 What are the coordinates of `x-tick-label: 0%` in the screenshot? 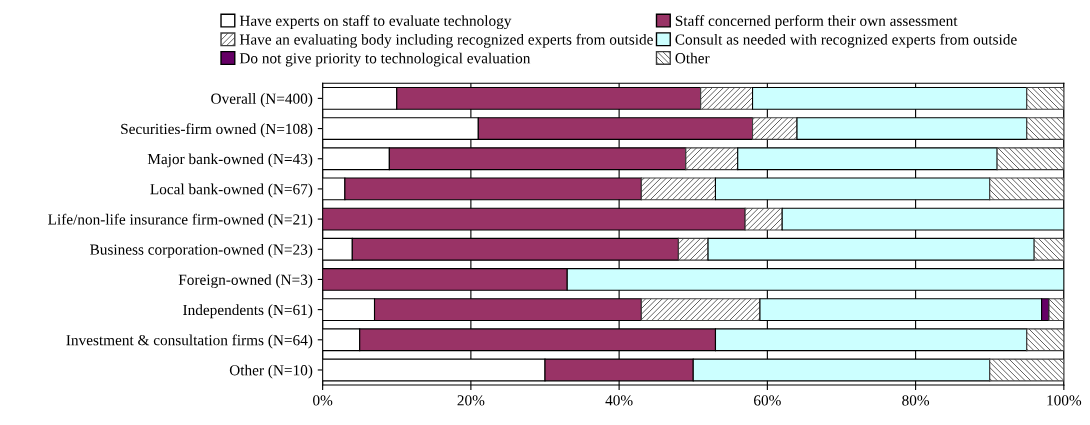 It's located at (323, 400).